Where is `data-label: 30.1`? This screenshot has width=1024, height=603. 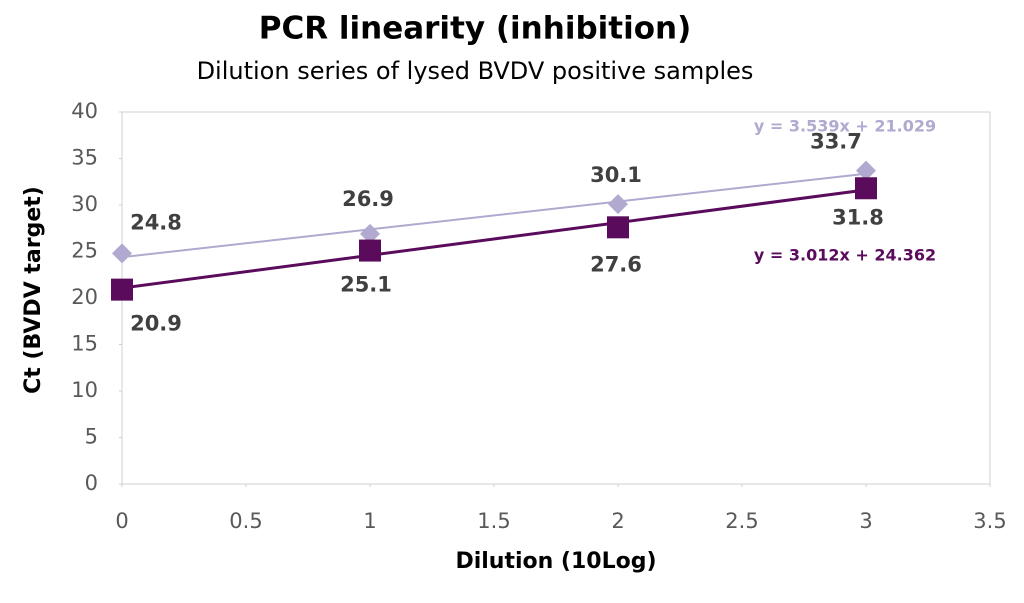 data-label: 30.1 is located at coordinates (616, 175).